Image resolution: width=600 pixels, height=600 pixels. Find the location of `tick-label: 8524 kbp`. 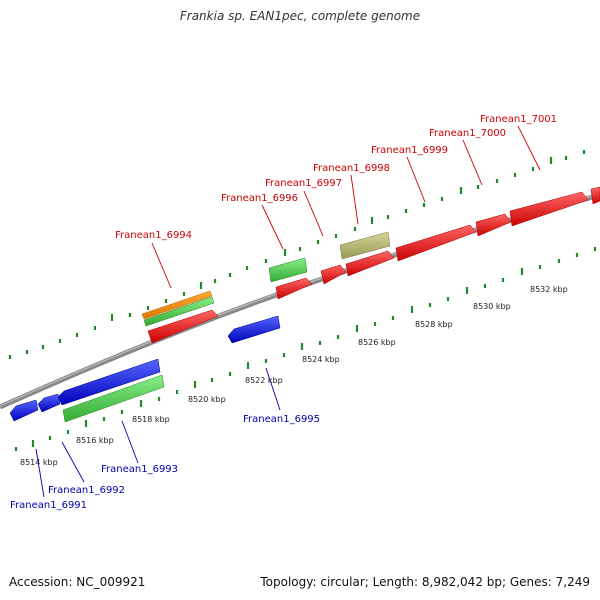

tick-label: 8524 kbp is located at coordinates (321, 359).